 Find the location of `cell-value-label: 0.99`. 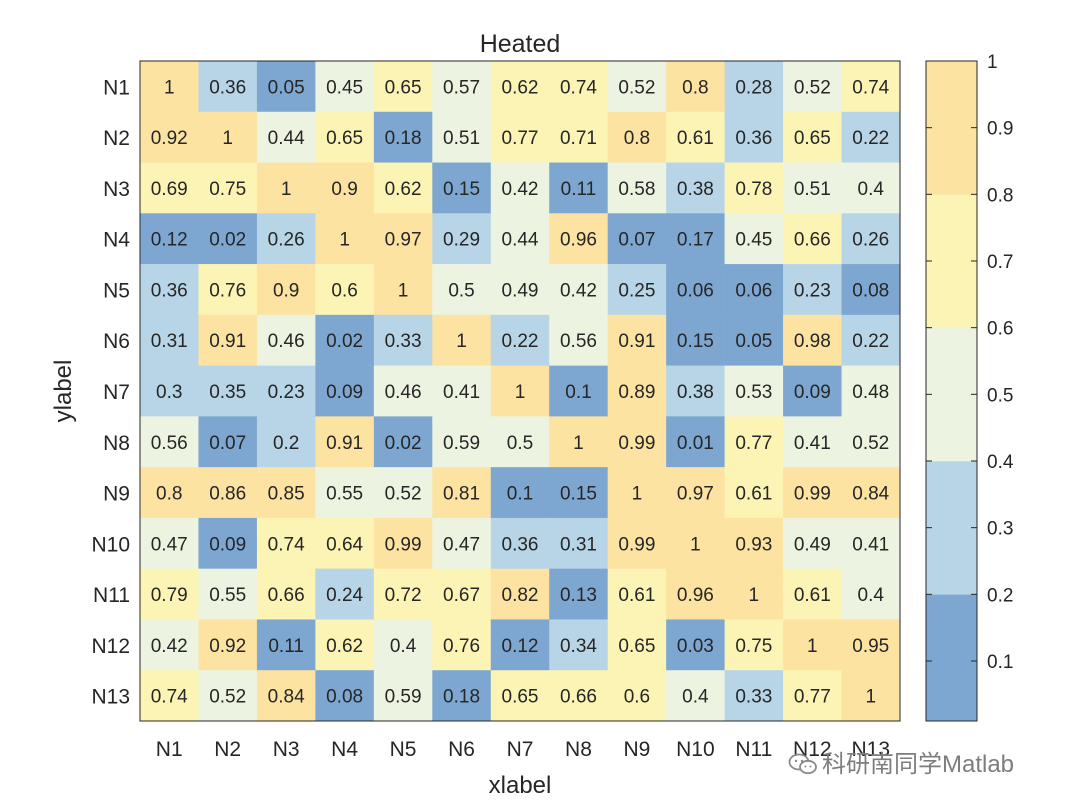

cell-value-label: 0.99 is located at coordinates (812, 494).